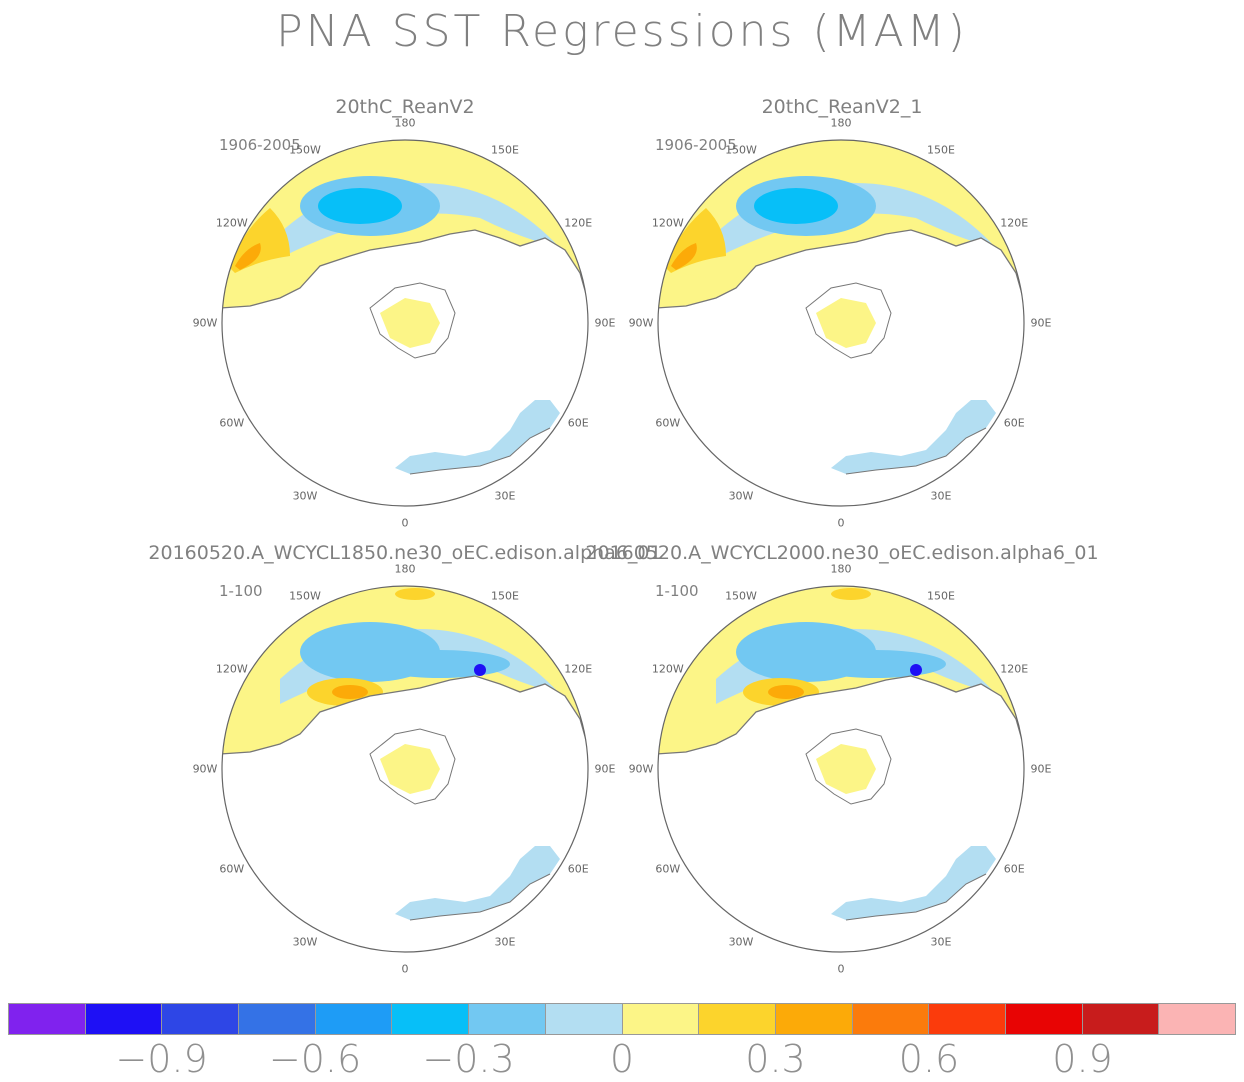 Image resolution: width=1244 pixels, height=1082 pixels. What do you see at coordinates (241, 591) in the screenshot?
I see `period-label-3: 1-100` at bounding box center [241, 591].